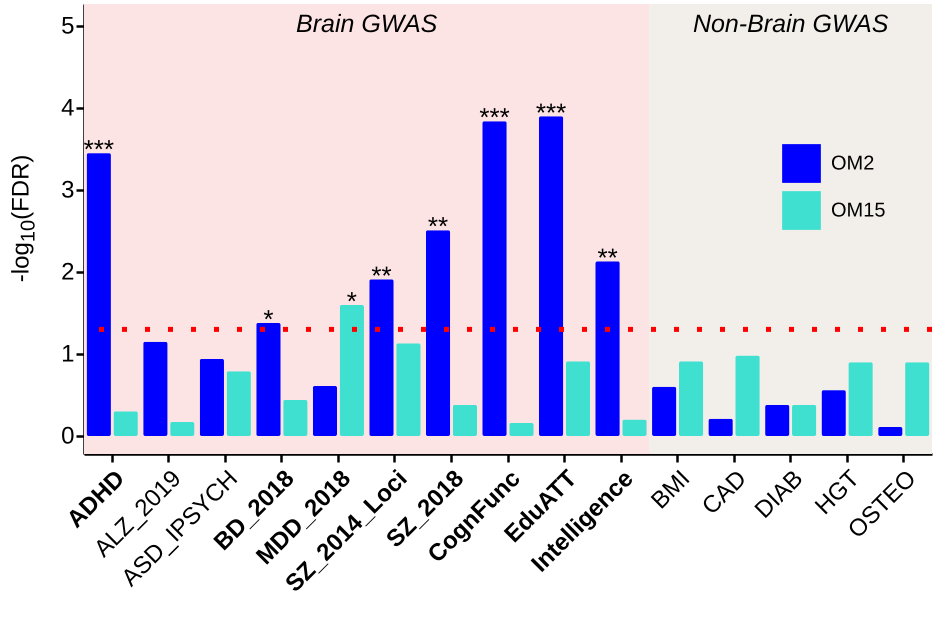  What do you see at coordinates (67, 108) in the screenshot?
I see `y-tick-label: 4` at bounding box center [67, 108].